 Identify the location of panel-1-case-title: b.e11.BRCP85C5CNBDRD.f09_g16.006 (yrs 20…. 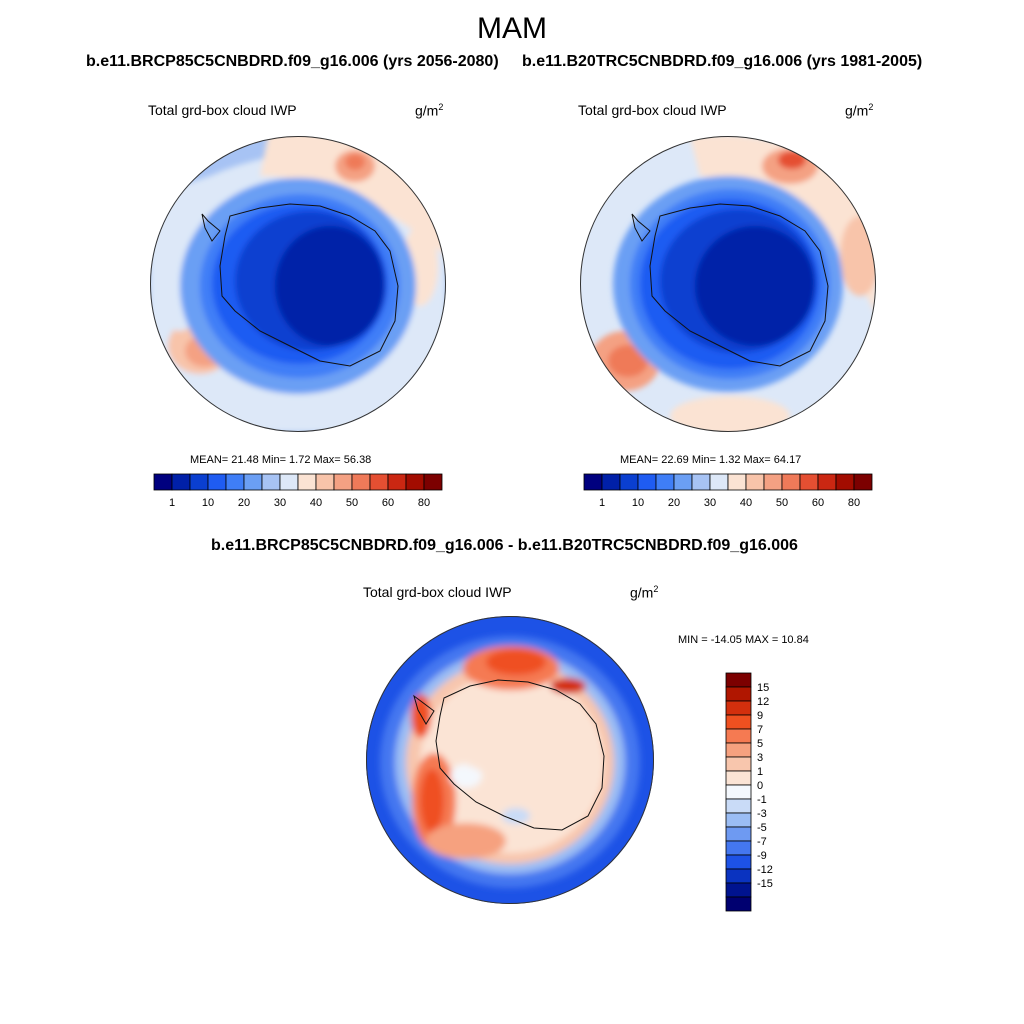
(292, 61).